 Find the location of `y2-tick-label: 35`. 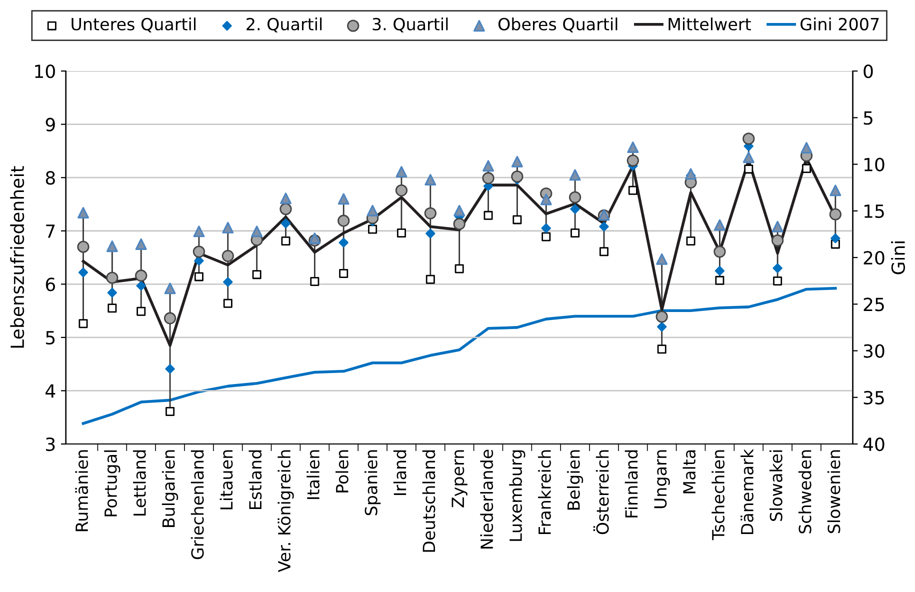

y2-tick-label: 35 is located at coordinates (874, 397).